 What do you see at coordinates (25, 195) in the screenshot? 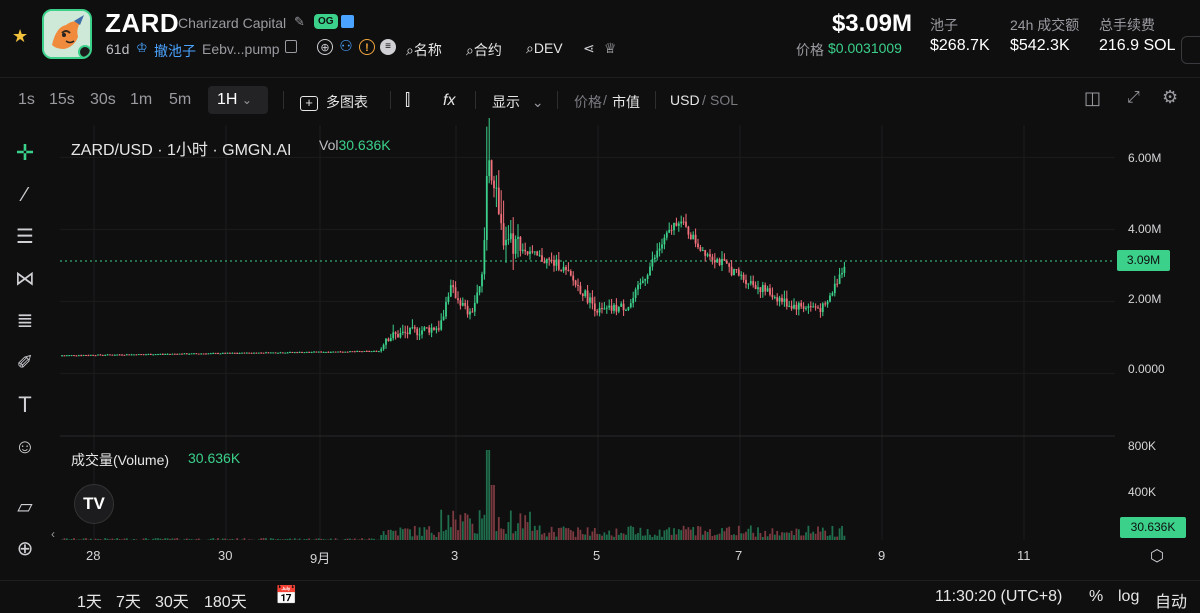
I see `trend-line-icon: ⁄` at bounding box center [25, 195].